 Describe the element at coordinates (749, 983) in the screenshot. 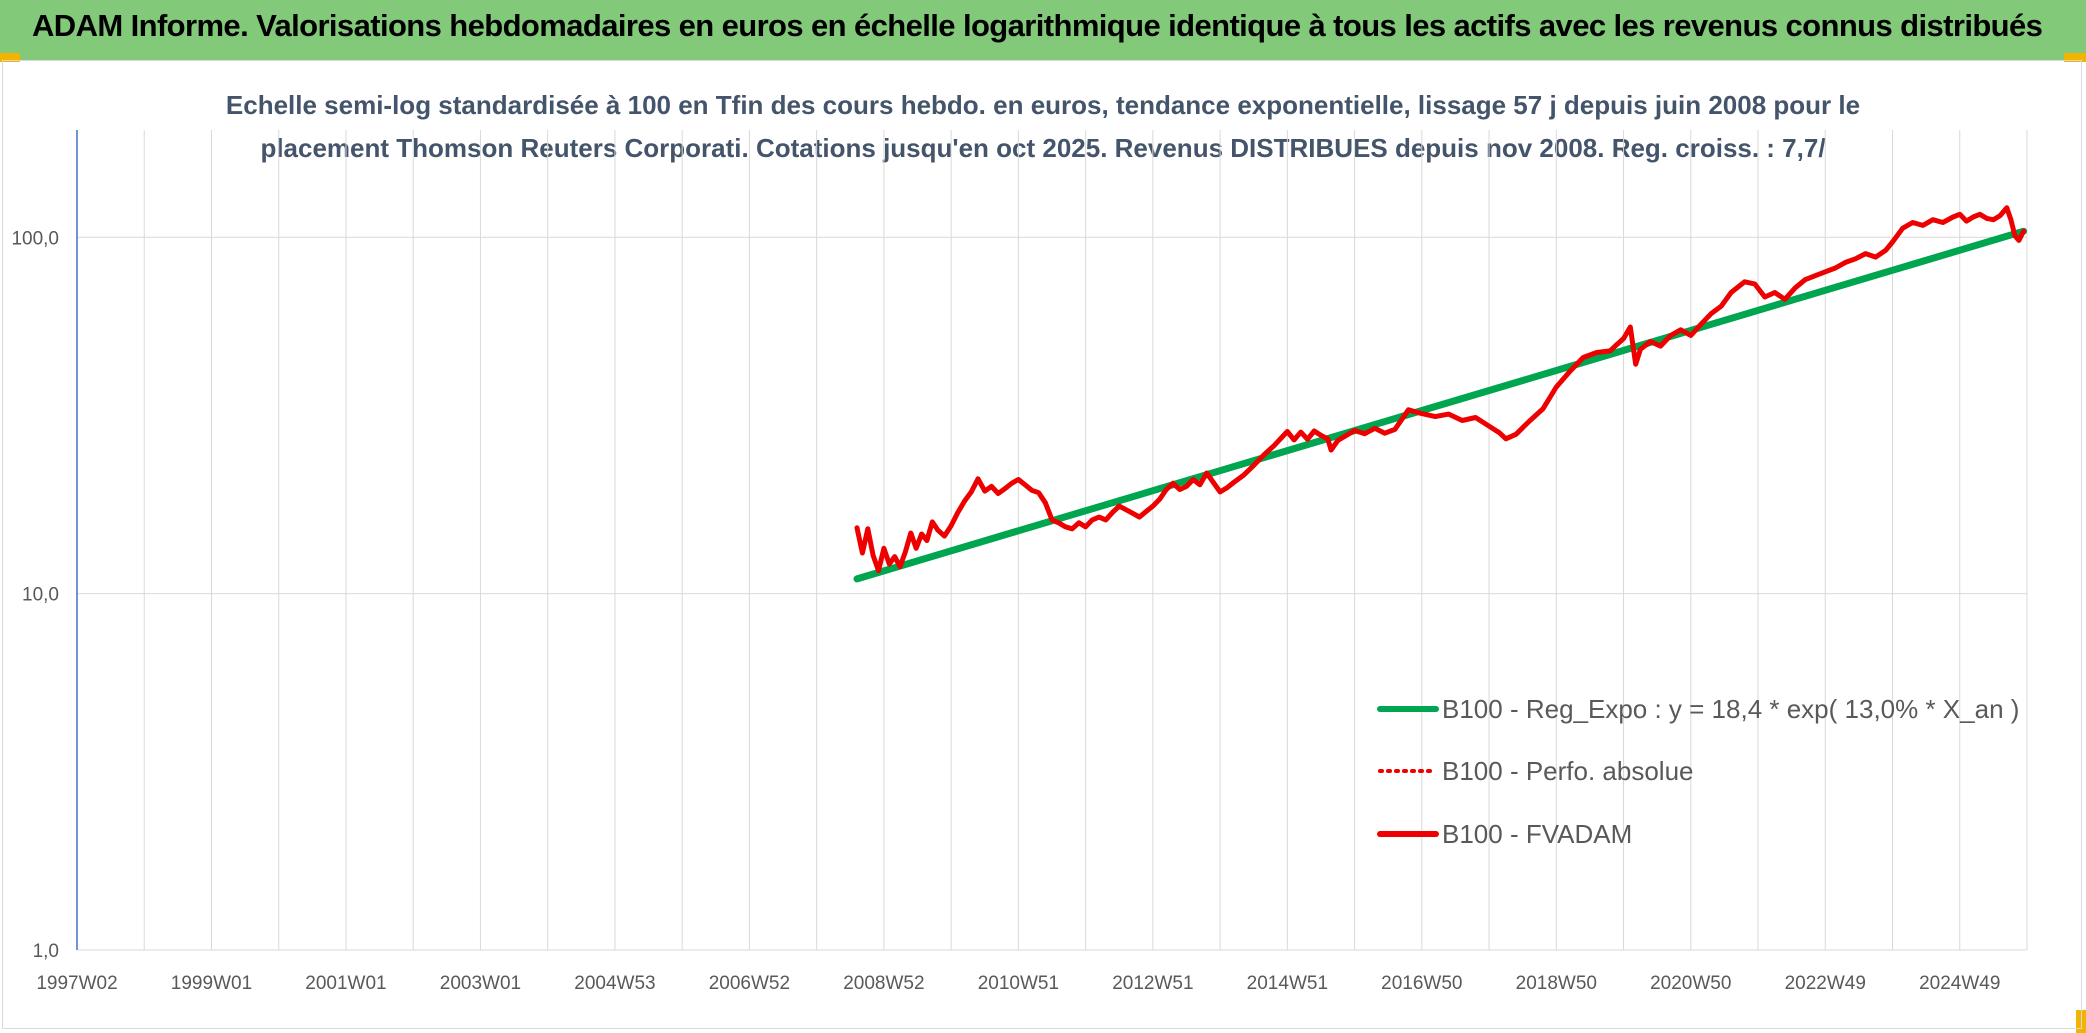

I see `x-tick-label: 2006W52` at that location.